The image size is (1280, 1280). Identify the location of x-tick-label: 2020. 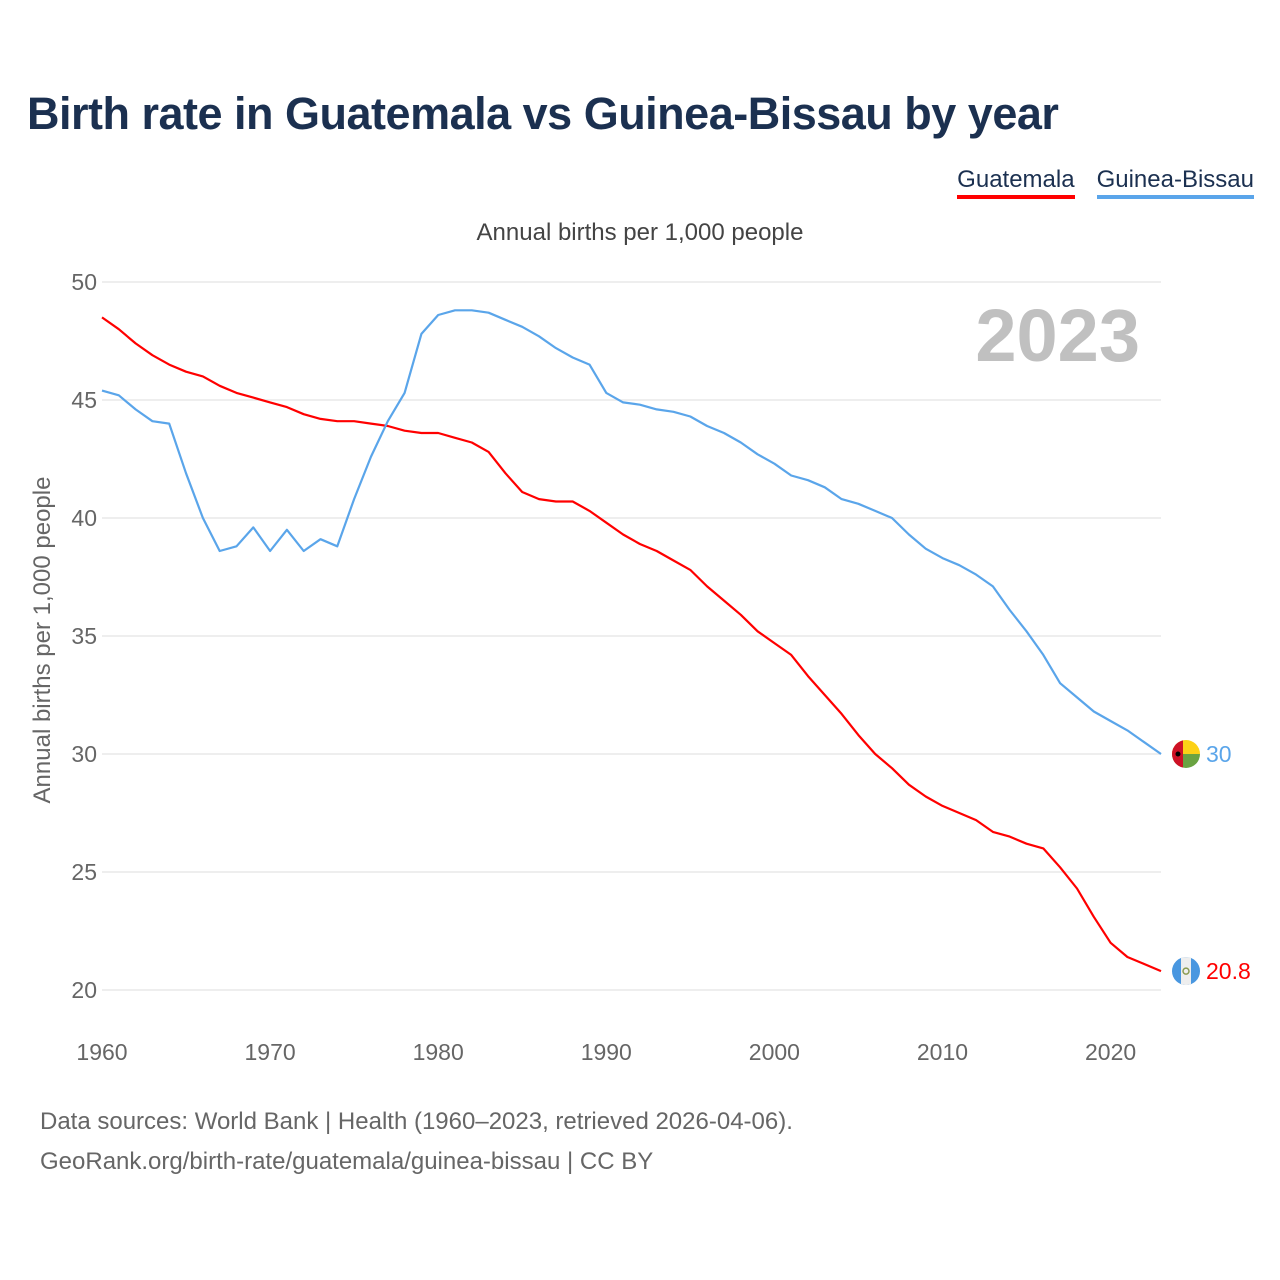
(1110, 1052).